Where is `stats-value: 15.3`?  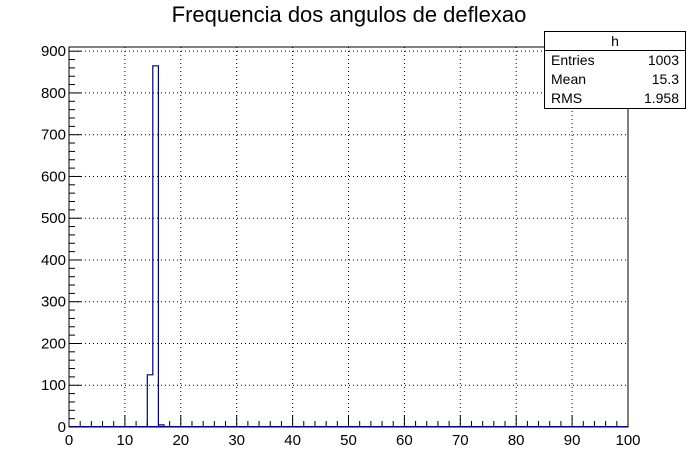 stats-value: 15.3 is located at coordinates (665, 79).